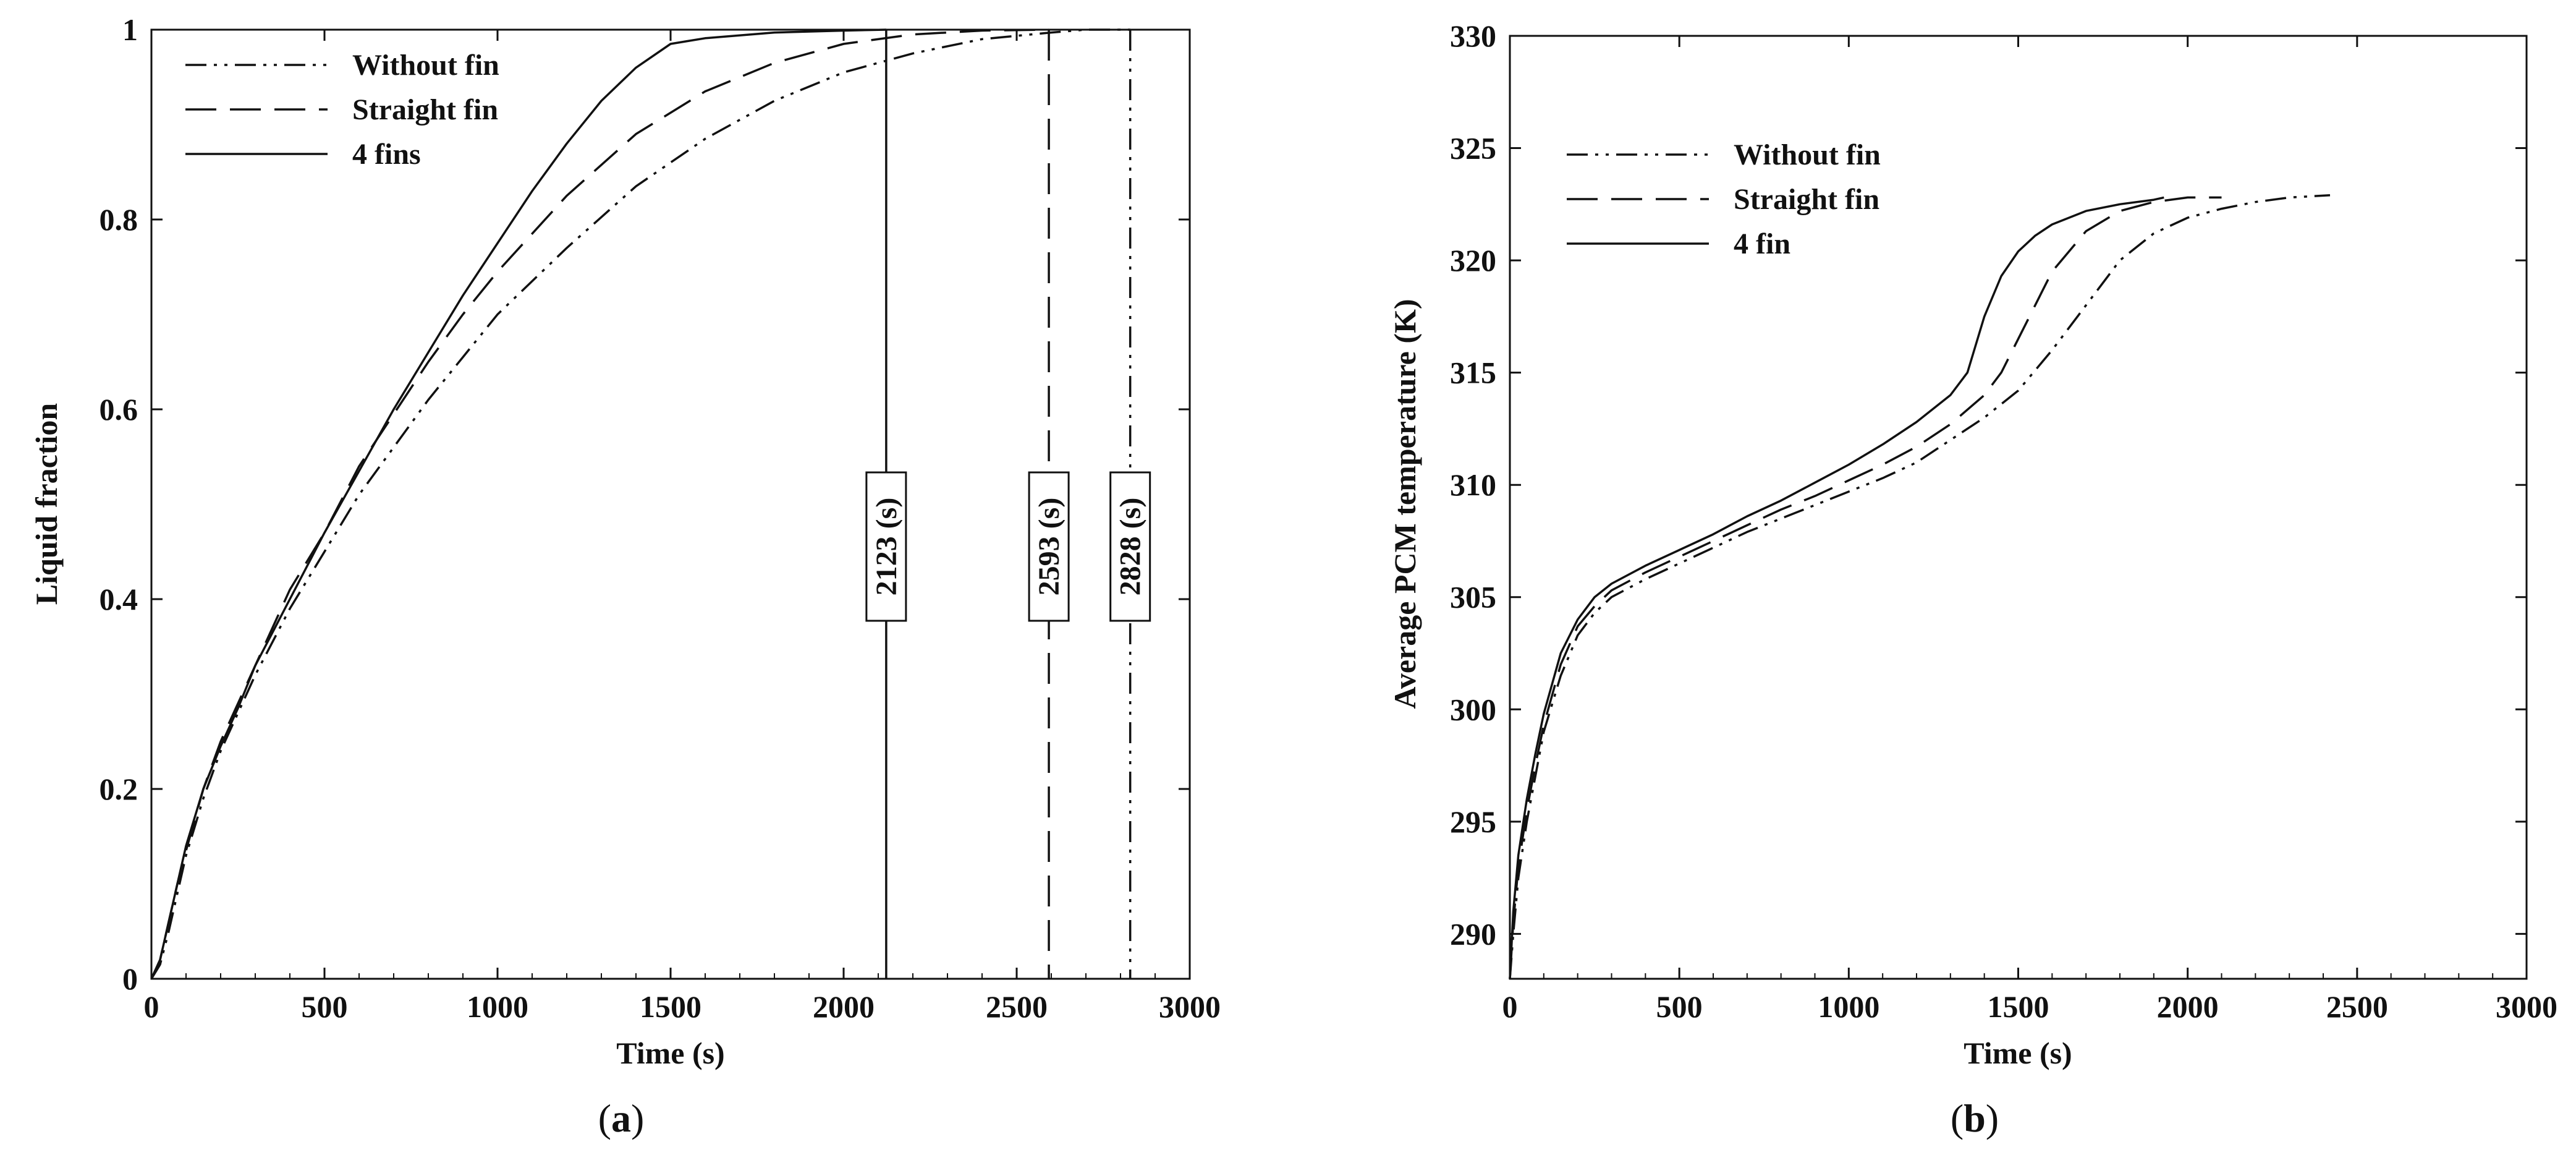 The height and width of the screenshot is (1155, 2576). What do you see at coordinates (1473, 821) in the screenshot?
I see `y-tick-label: 295` at bounding box center [1473, 821].